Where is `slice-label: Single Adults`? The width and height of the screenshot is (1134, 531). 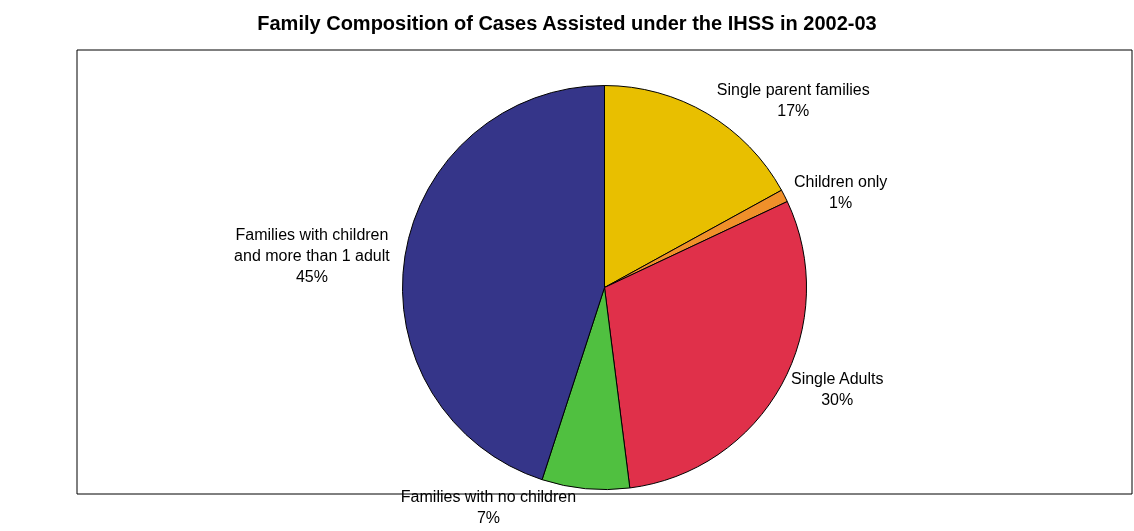 slice-label: Single Adults is located at coordinates (837, 379).